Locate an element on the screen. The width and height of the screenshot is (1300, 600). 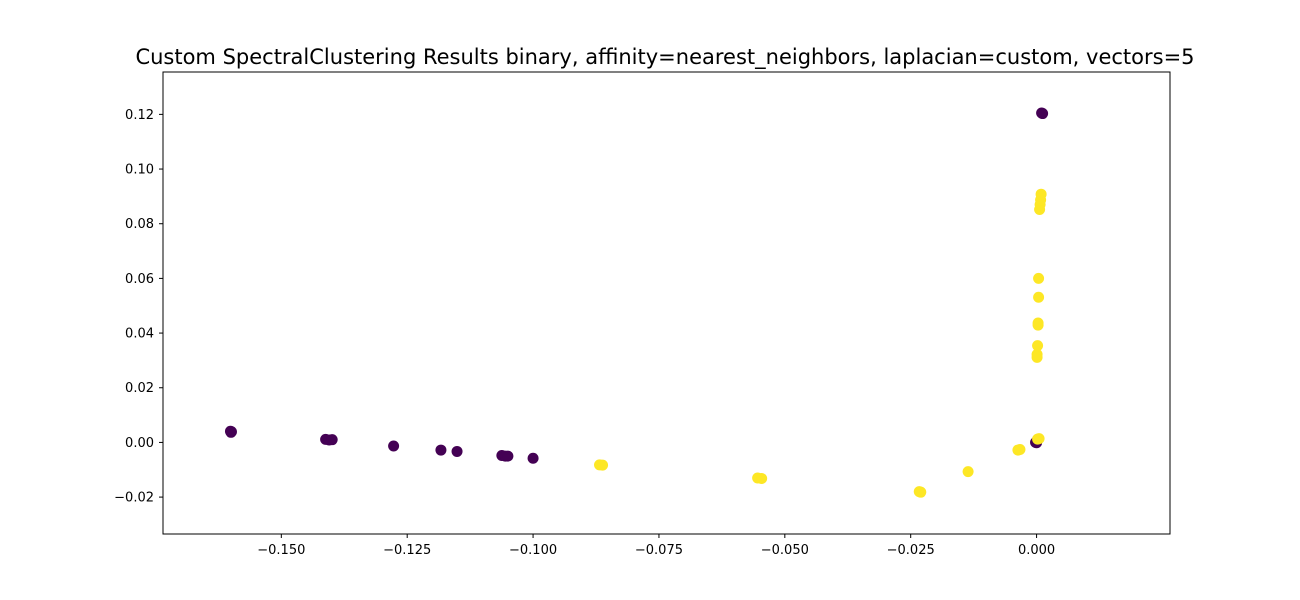
y-tick-label: 0.08 is located at coordinates (139, 224).